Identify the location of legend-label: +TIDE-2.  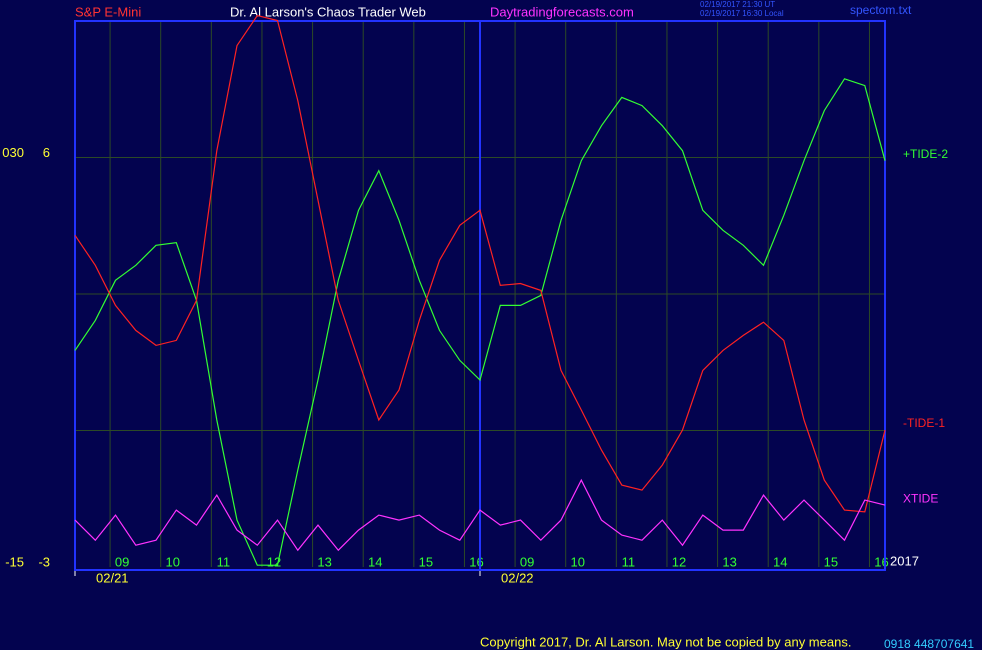
(925, 154).